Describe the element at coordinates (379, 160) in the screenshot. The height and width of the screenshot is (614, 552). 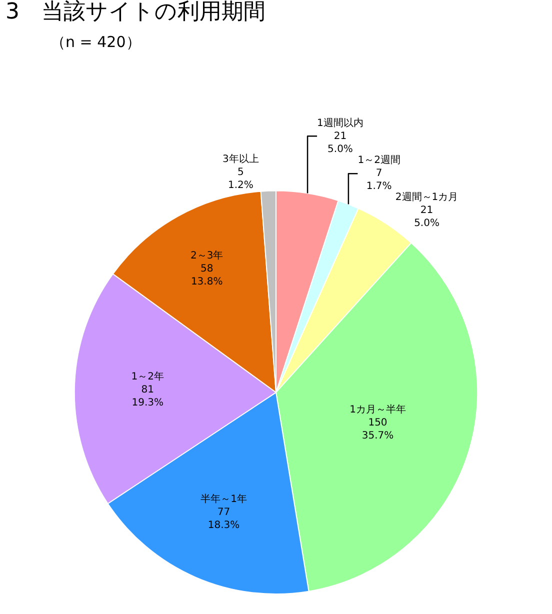
I see `slice-label: 1～2週間` at that location.